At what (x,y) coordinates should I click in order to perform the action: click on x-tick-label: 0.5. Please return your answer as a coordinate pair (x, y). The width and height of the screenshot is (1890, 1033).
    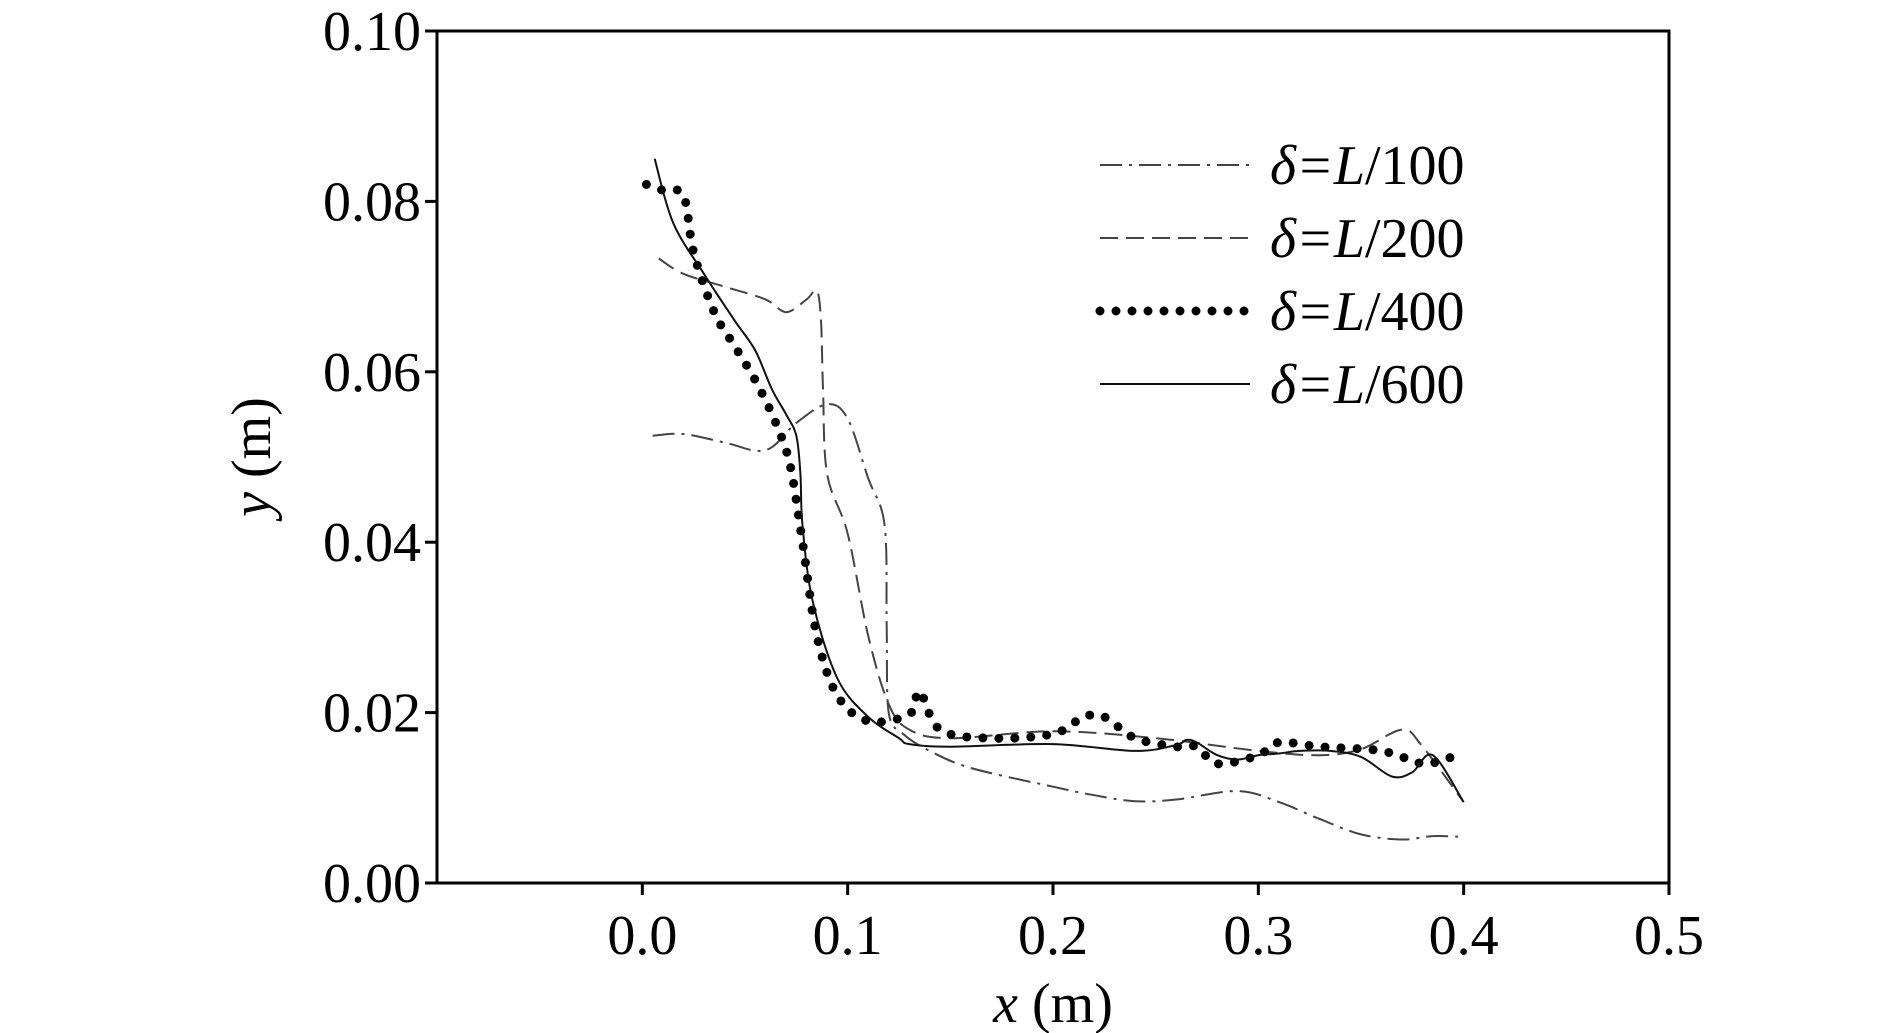
    Looking at the image, I should click on (1669, 936).